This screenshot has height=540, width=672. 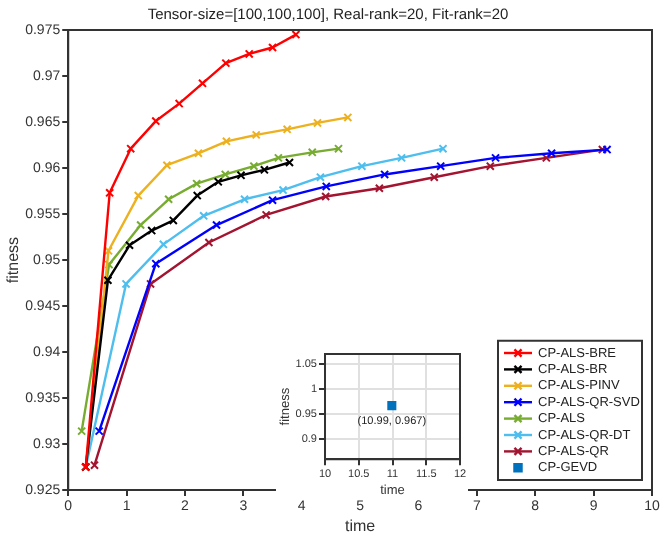 I want to click on x-axis-title: time, so click(x=360, y=525).